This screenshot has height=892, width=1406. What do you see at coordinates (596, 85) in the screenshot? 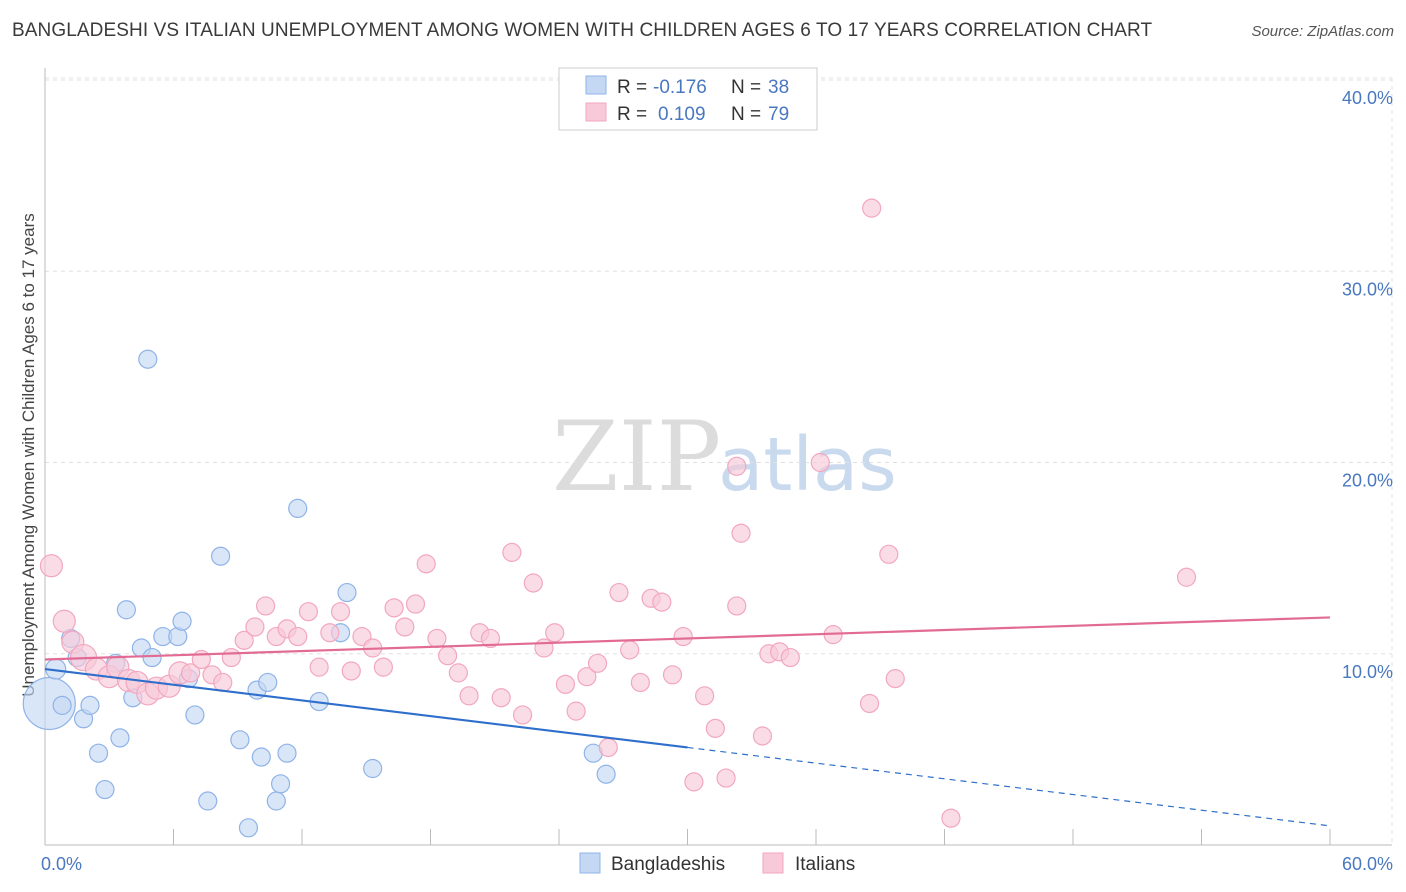
I see `legend-swatch-bangladeshis` at bounding box center [596, 85].